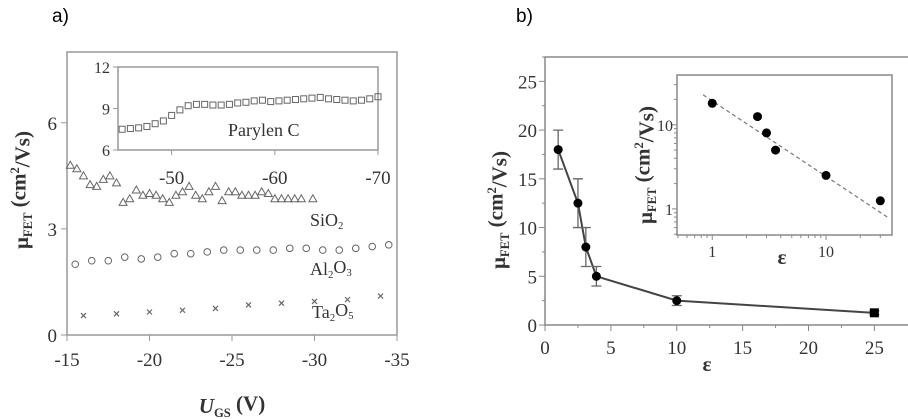 The image size is (908, 419). What do you see at coordinates (808, 348) in the screenshot?
I see `x-tick-label: 20` at bounding box center [808, 348].